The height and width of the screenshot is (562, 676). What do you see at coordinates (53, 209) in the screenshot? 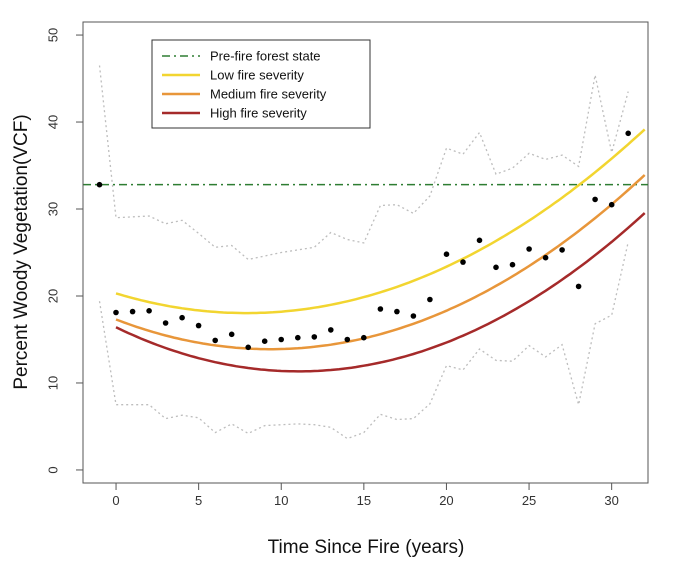
I see `y-tick-label: 30` at bounding box center [53, 209].